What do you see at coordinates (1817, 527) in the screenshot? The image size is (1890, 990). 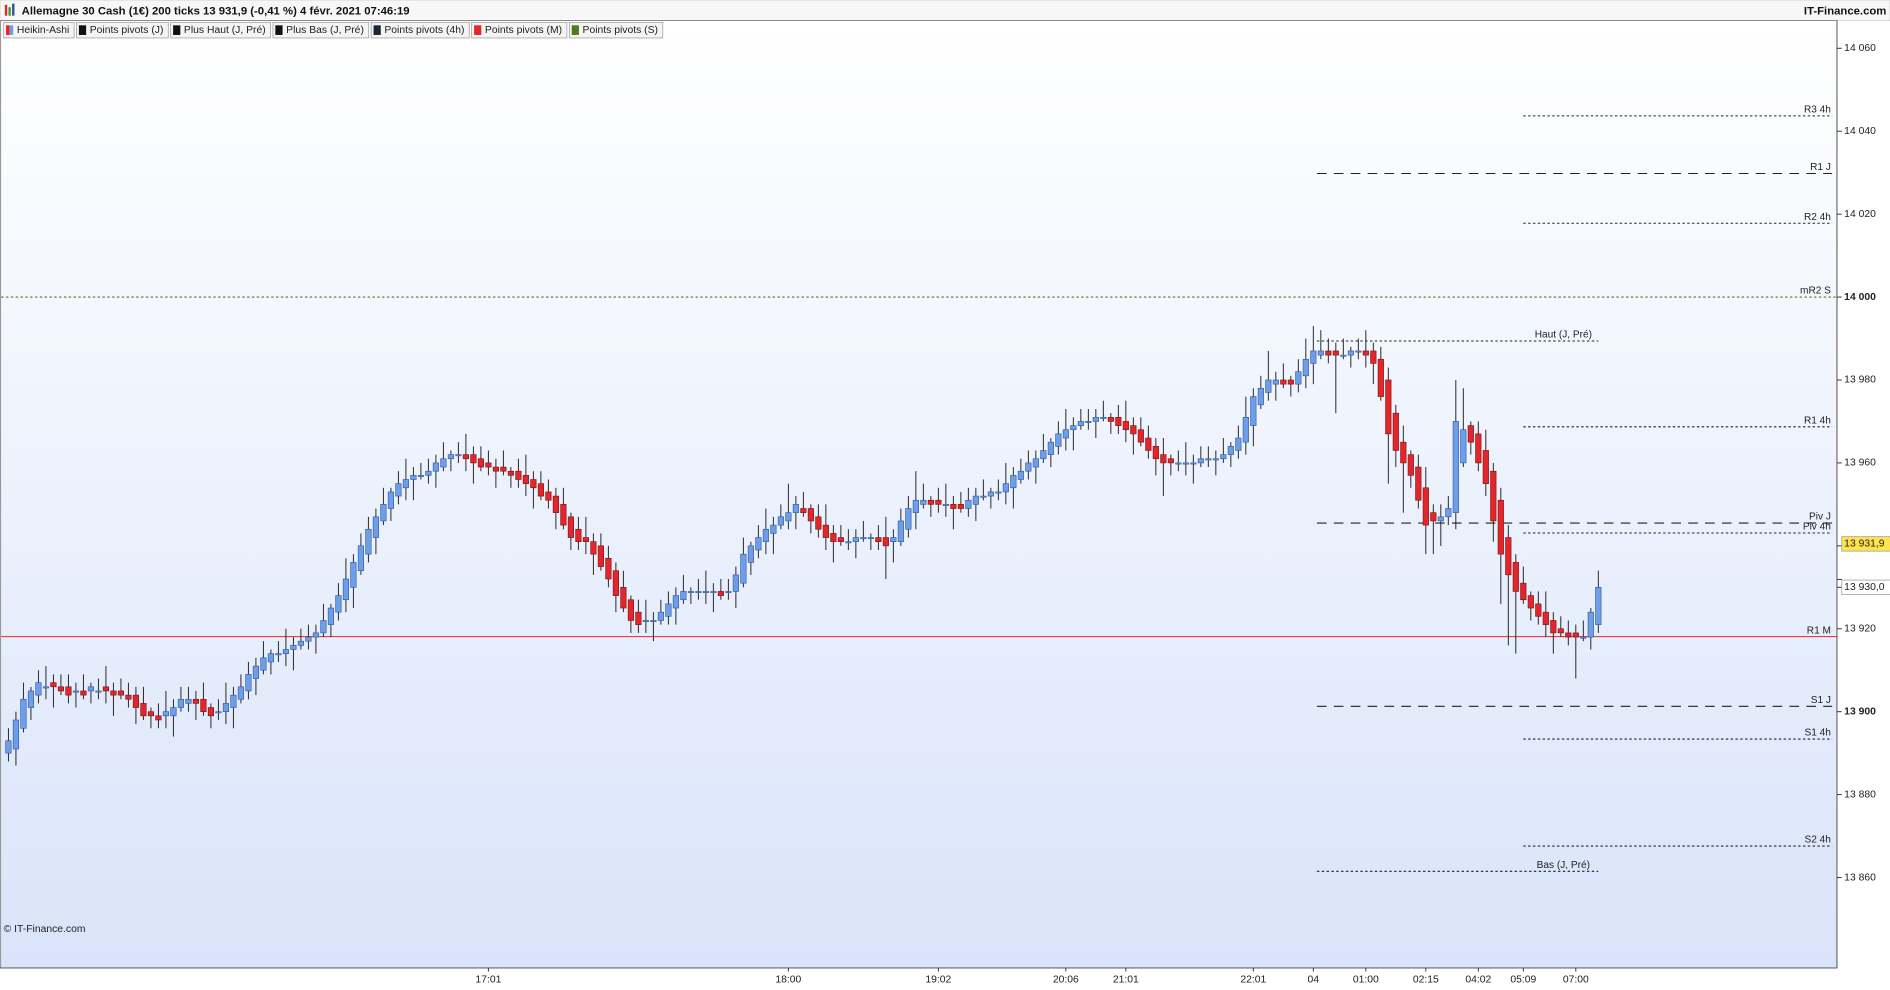 I see `level-label: Piv 4h` at bounding box center [1817, 527].